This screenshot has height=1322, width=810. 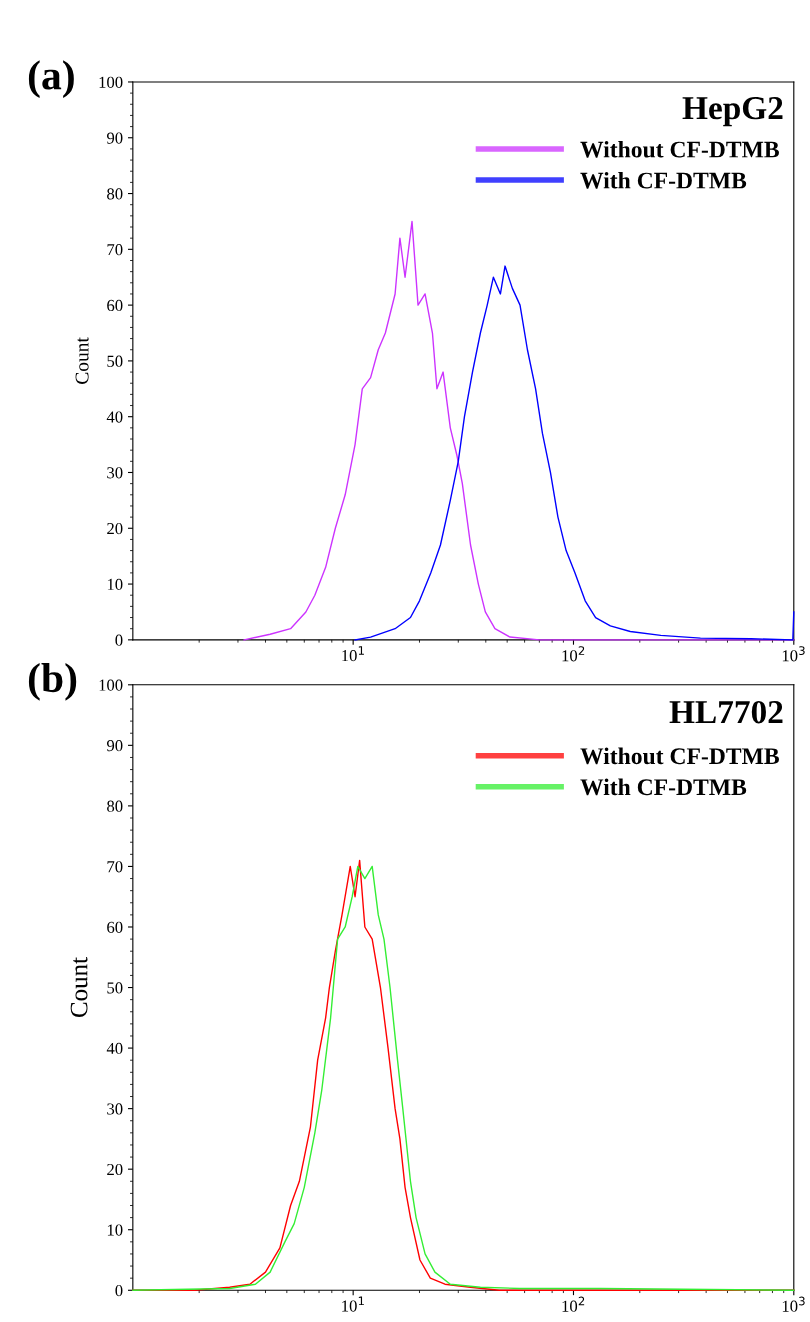 What do you see at coordinates (51, 79) in the screenshot?
I see `text: (a)` at bounding box center [51, 79].